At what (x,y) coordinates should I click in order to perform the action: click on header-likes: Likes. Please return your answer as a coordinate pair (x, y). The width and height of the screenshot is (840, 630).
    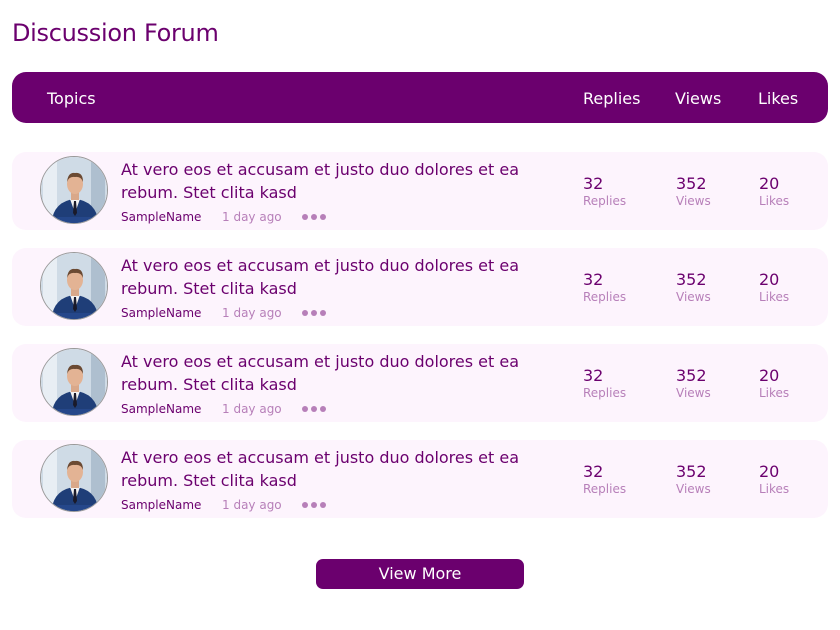
    Looking at the image, I should click on (778, 98).